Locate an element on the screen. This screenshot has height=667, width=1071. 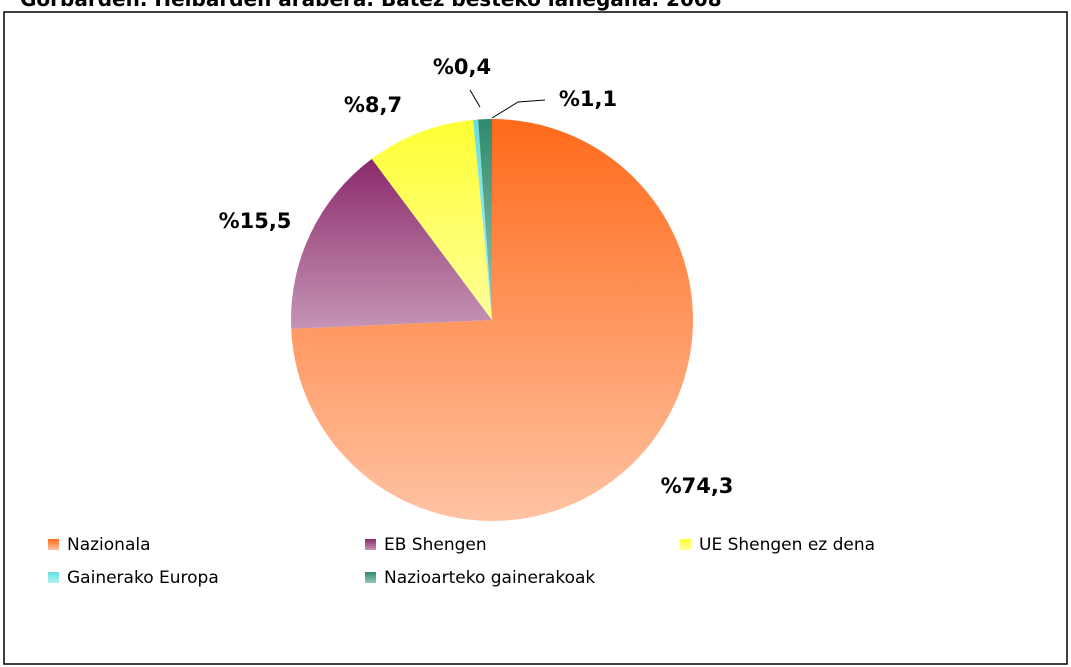
data-label: %0,4 is located at coordinates (462, 67).